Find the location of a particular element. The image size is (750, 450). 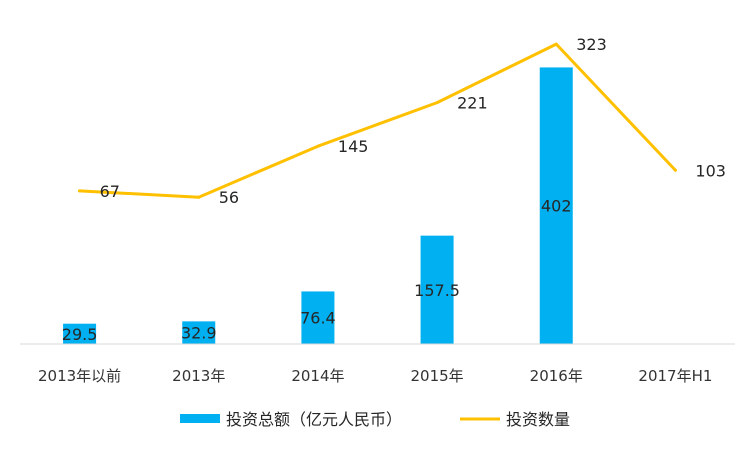

bar-value-label-2: 76.4 is located at coordinates (318, 318).